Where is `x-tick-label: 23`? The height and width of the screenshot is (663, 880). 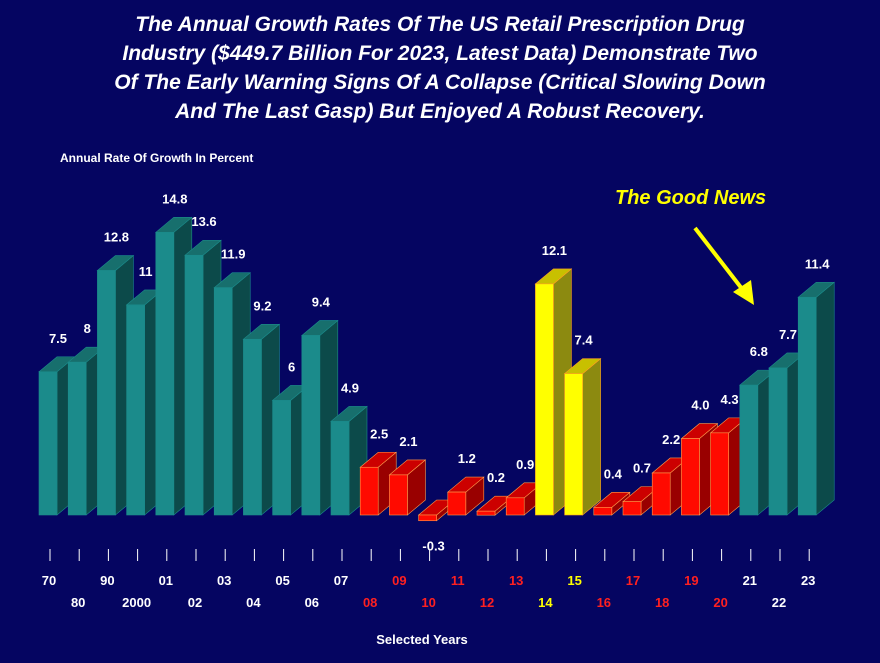 x-tick-label: 23 is located at coordinates (808, 580).